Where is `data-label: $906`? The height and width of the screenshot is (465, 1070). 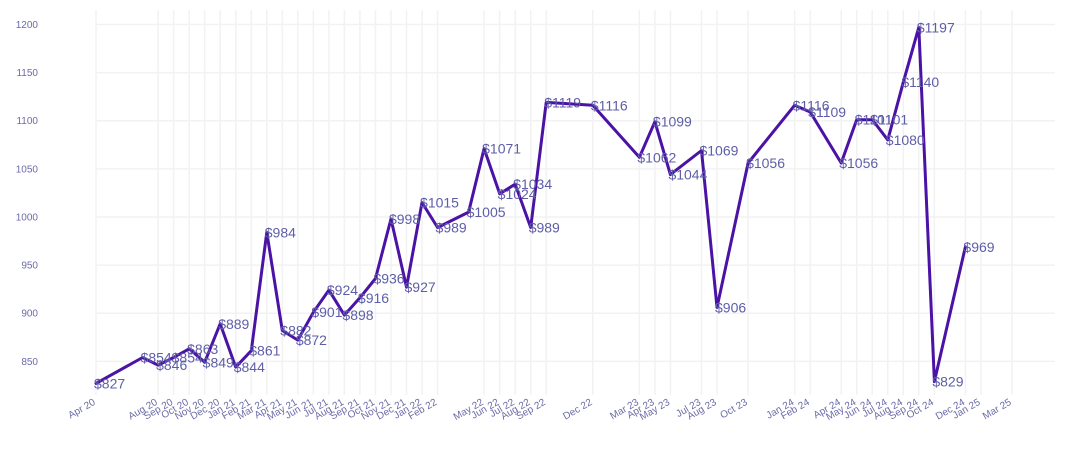
data-label: $906 is located at coordinates (730, 307).